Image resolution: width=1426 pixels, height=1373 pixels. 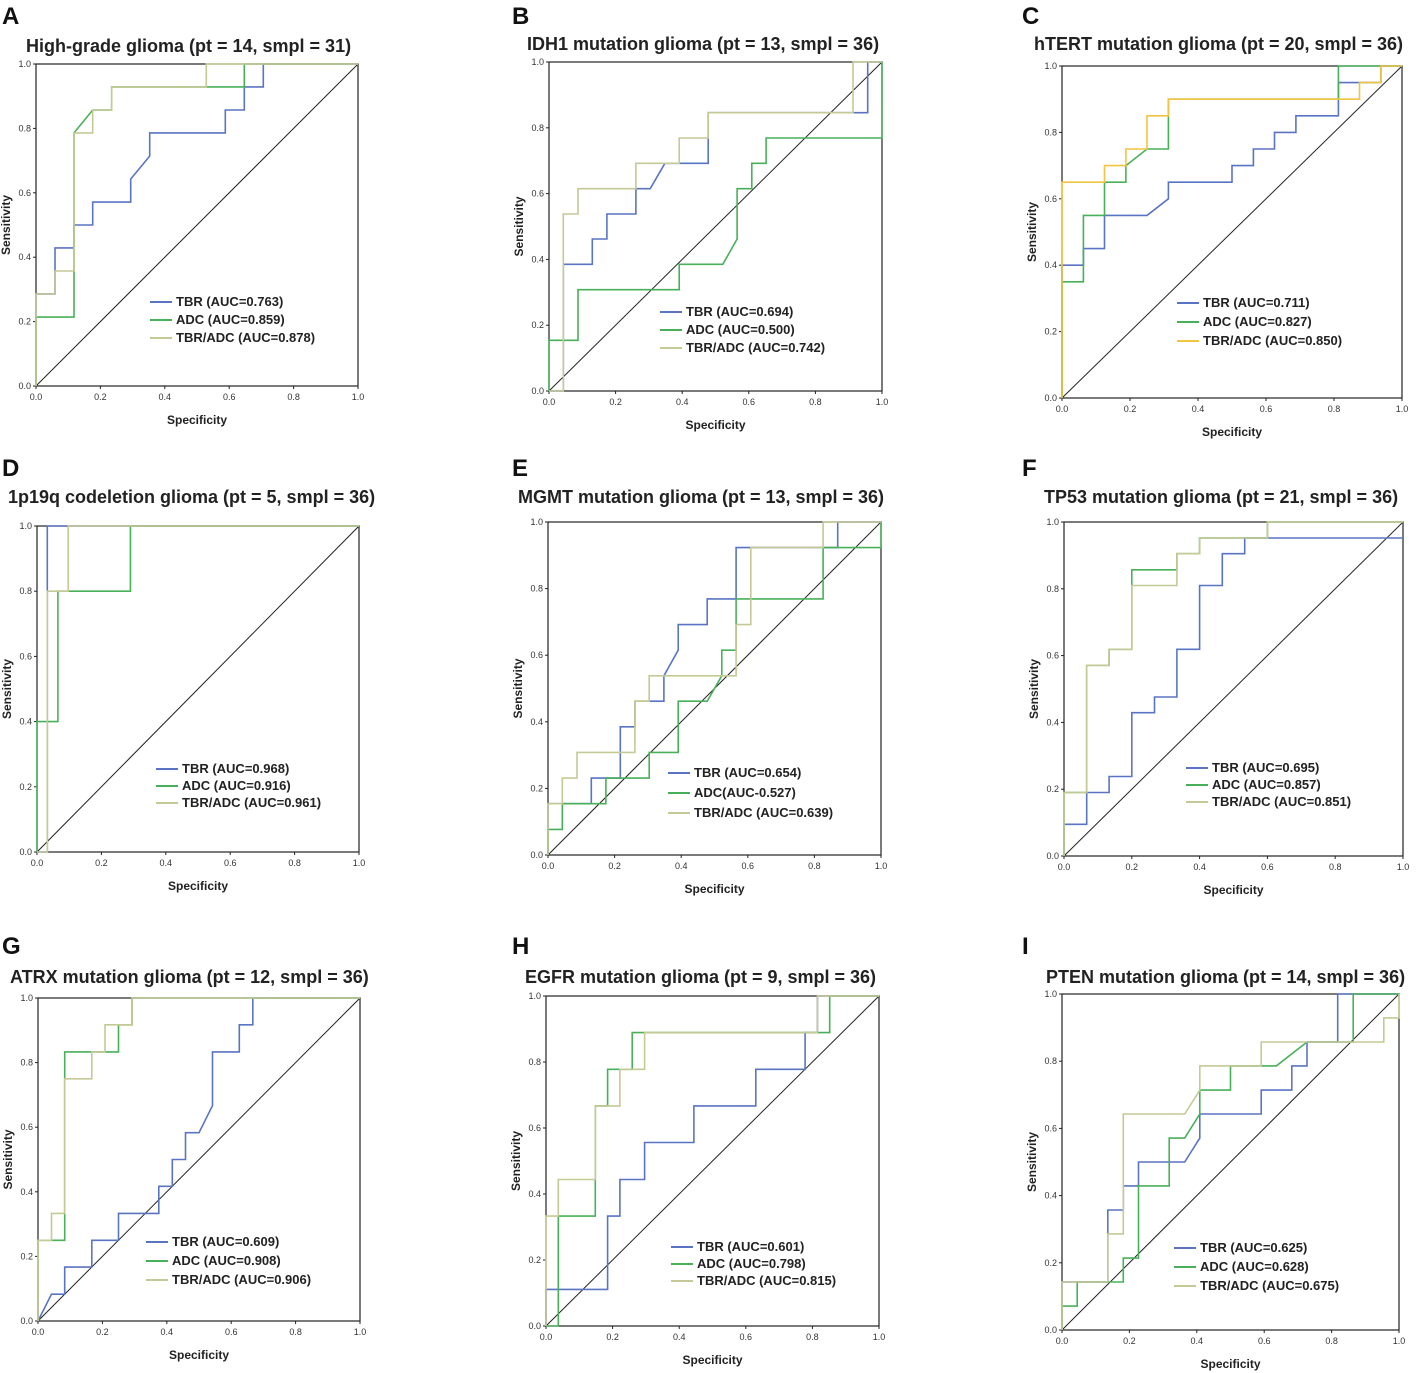 I want to click on y-tick-label-b-2: 0.4, so click(x=537, y=259).